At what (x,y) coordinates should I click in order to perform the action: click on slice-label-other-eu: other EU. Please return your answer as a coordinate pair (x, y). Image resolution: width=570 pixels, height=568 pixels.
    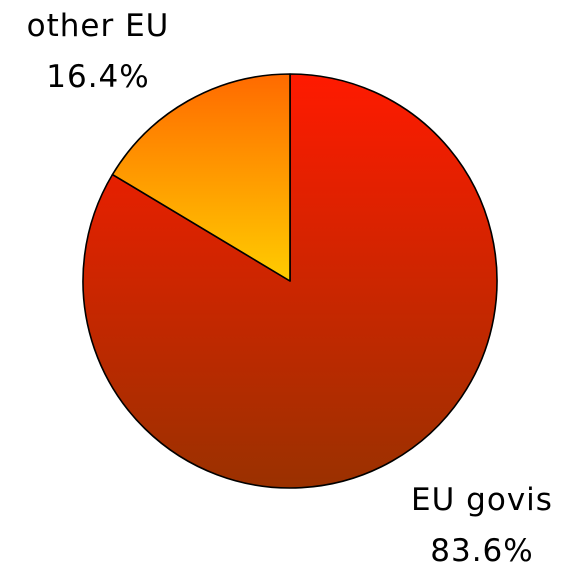
    Looking at the image, I should click on (98, 26).